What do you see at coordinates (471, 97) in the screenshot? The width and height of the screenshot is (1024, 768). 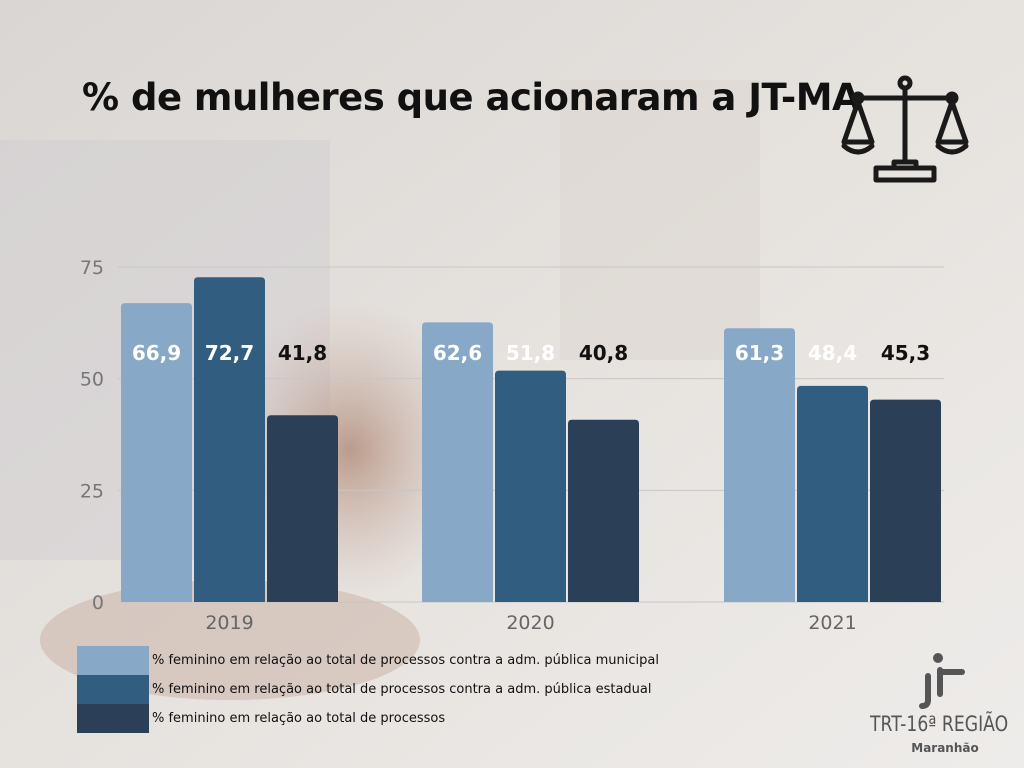 I see `chart-title: % de mulheres que acionaram a JT-MA` at bounding box center [471, 97].